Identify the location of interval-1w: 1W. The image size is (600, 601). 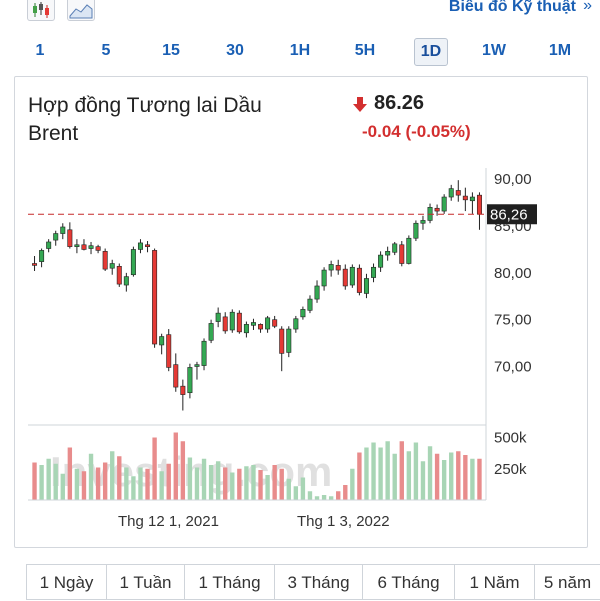
(494, 50).